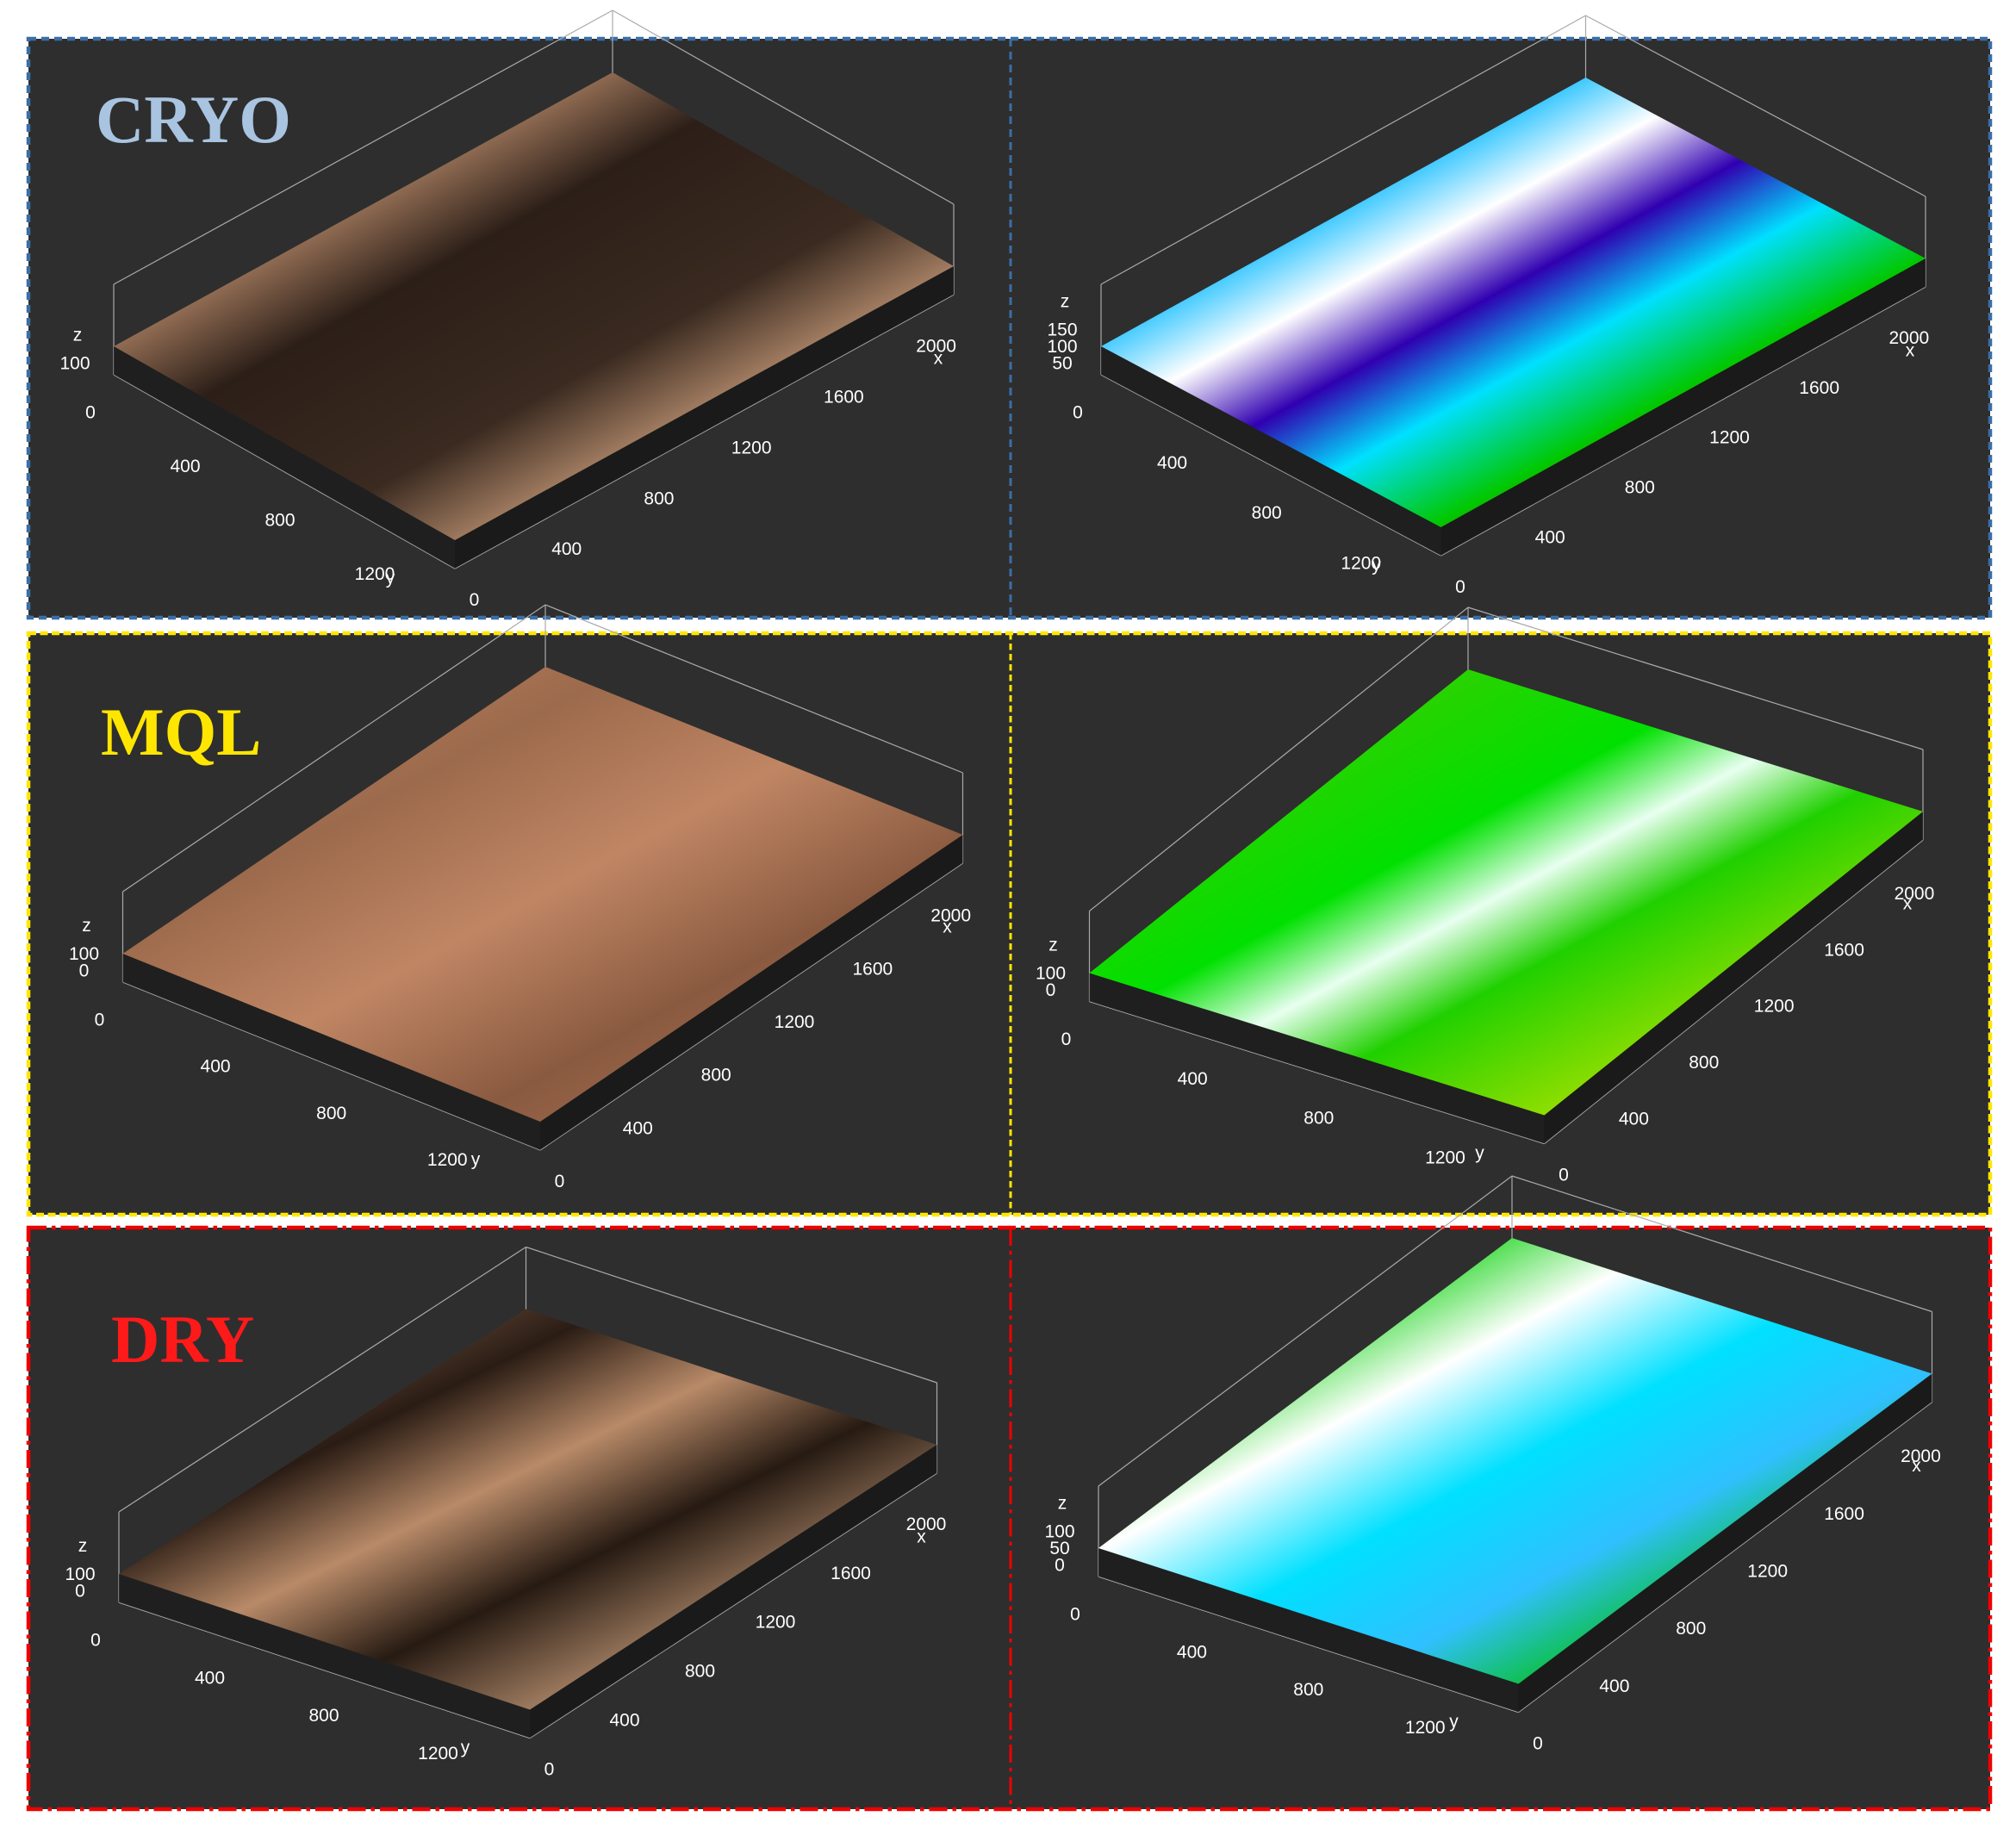 The width and height of the screenshot is (2016, 1835). I want to click on panel-label: DRY, so click(183, 1339).